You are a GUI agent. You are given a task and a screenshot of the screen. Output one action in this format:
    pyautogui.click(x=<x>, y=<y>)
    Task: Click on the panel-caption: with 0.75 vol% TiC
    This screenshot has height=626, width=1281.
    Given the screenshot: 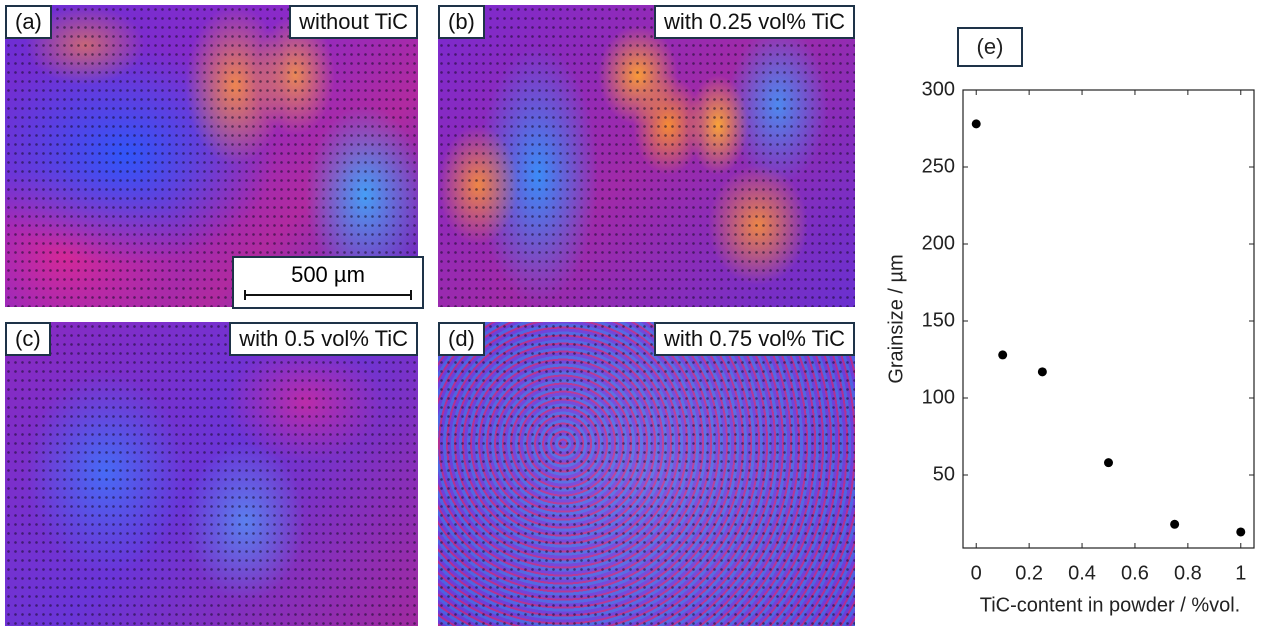 What is the action you would take?
    pyautogui.click(x=754, y=339)
    